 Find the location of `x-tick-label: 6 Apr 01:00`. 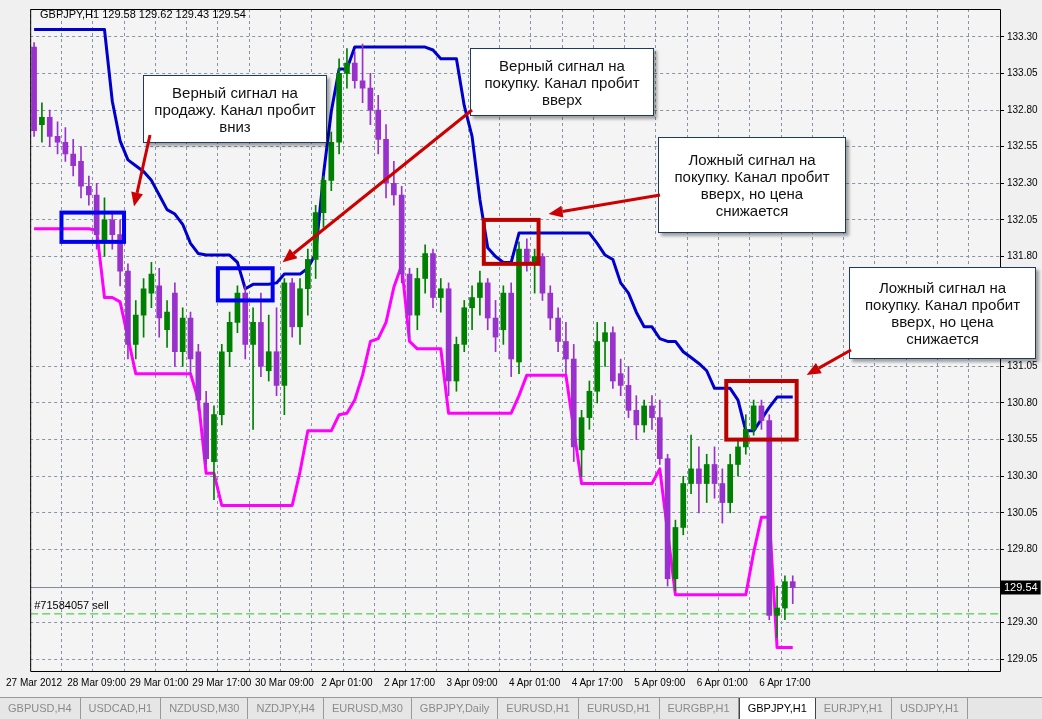

x-tick-label: 6 Apr 01:00 is located at coordinates (722, 682).